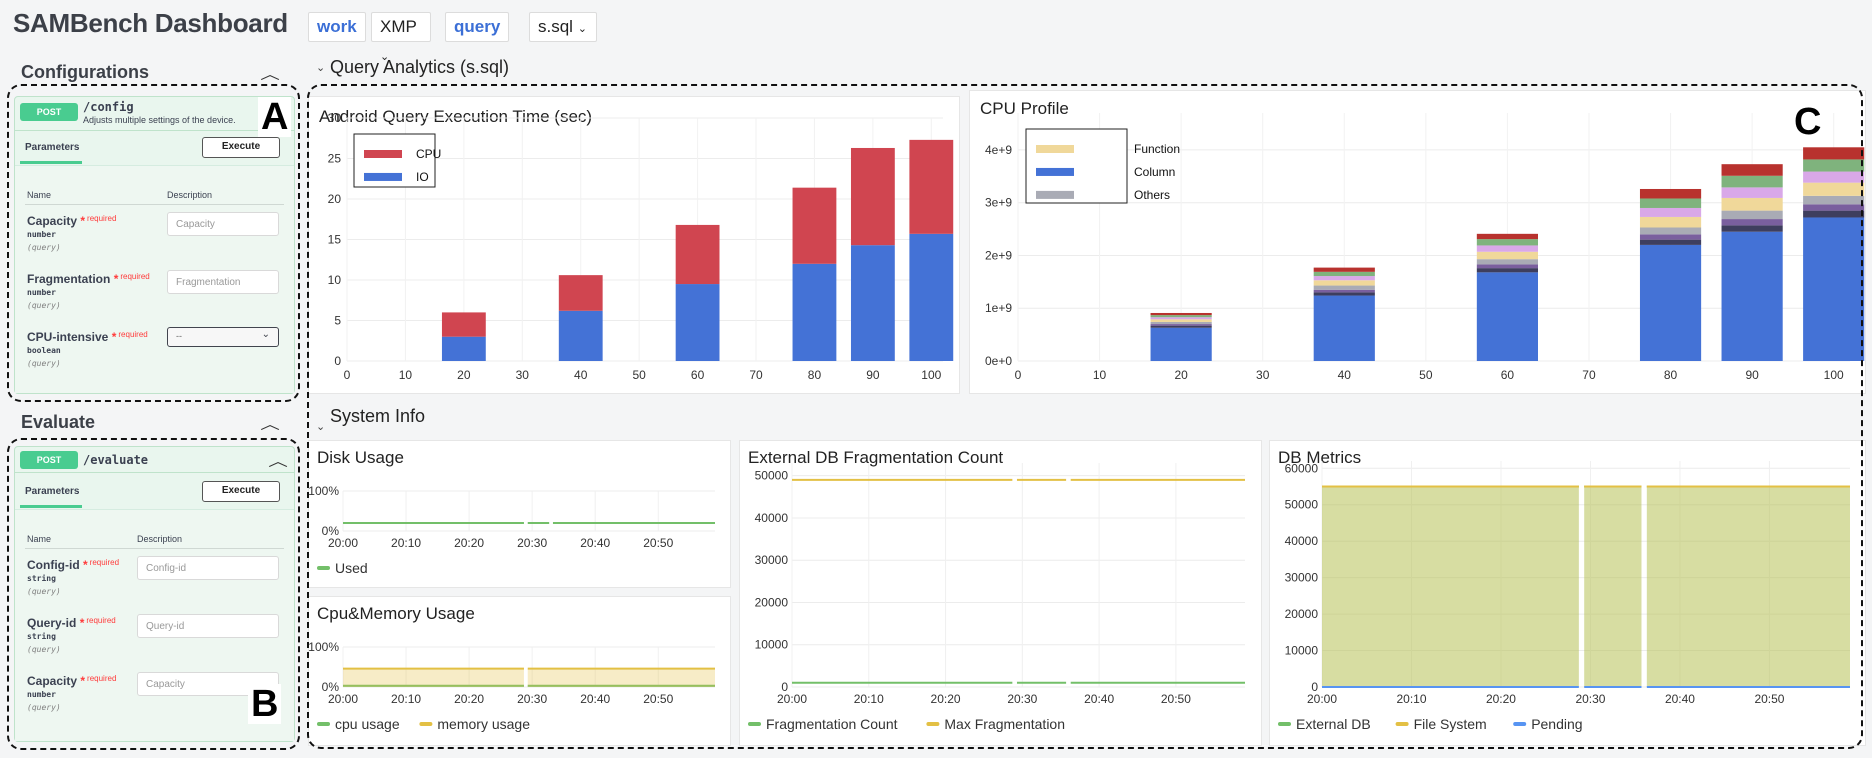 This screenshot has height=758, width=1872. Describe the element at coordinates (154, 460) in the screenshot. I see `endpoint-header: POST /evaluate ︿` at that location.